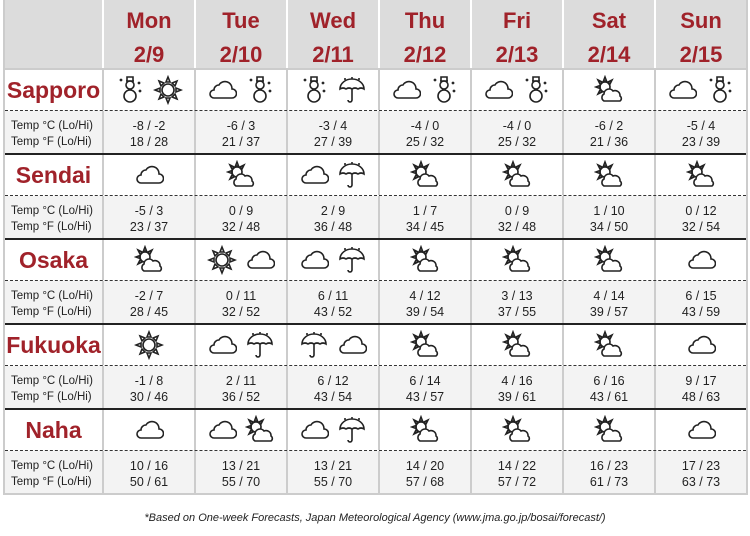  What do you see at coordinates (149, 466) in the screenshot?
I see `temp-c: 10 / 16` at bounding box center [149, 466].